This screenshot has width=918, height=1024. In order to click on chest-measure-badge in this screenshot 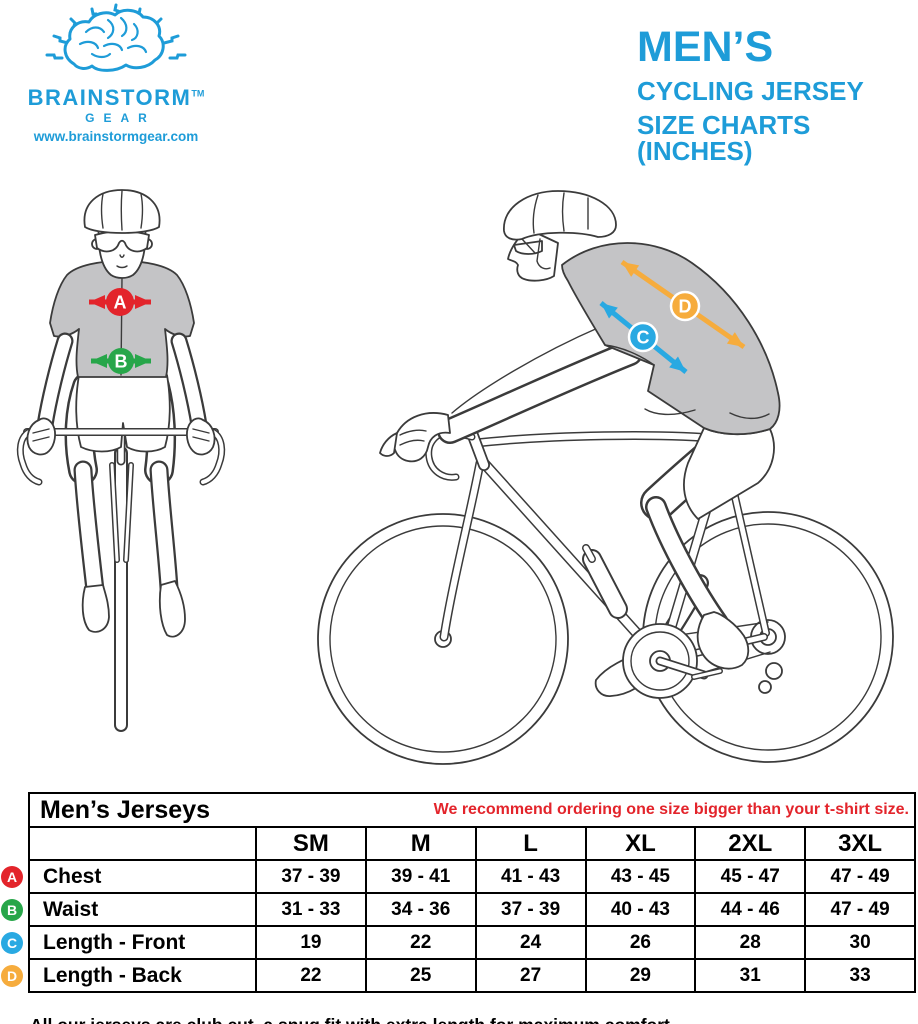, I will do `click(120, 302)`.